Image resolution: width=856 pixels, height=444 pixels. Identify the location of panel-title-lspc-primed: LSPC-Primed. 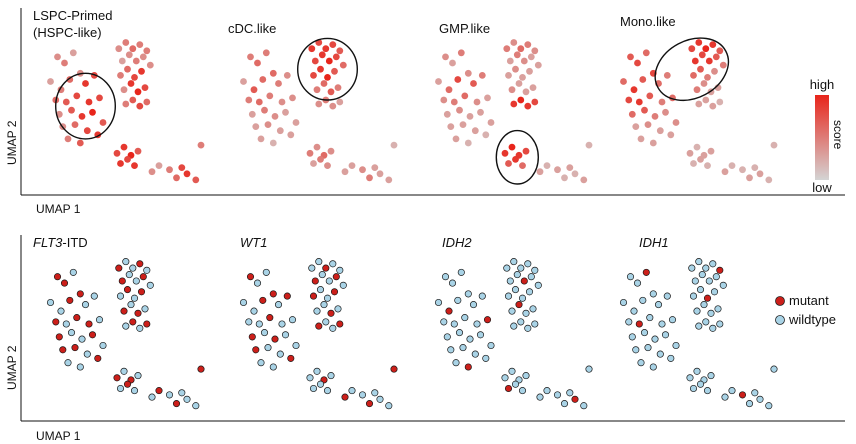
(72, 15).